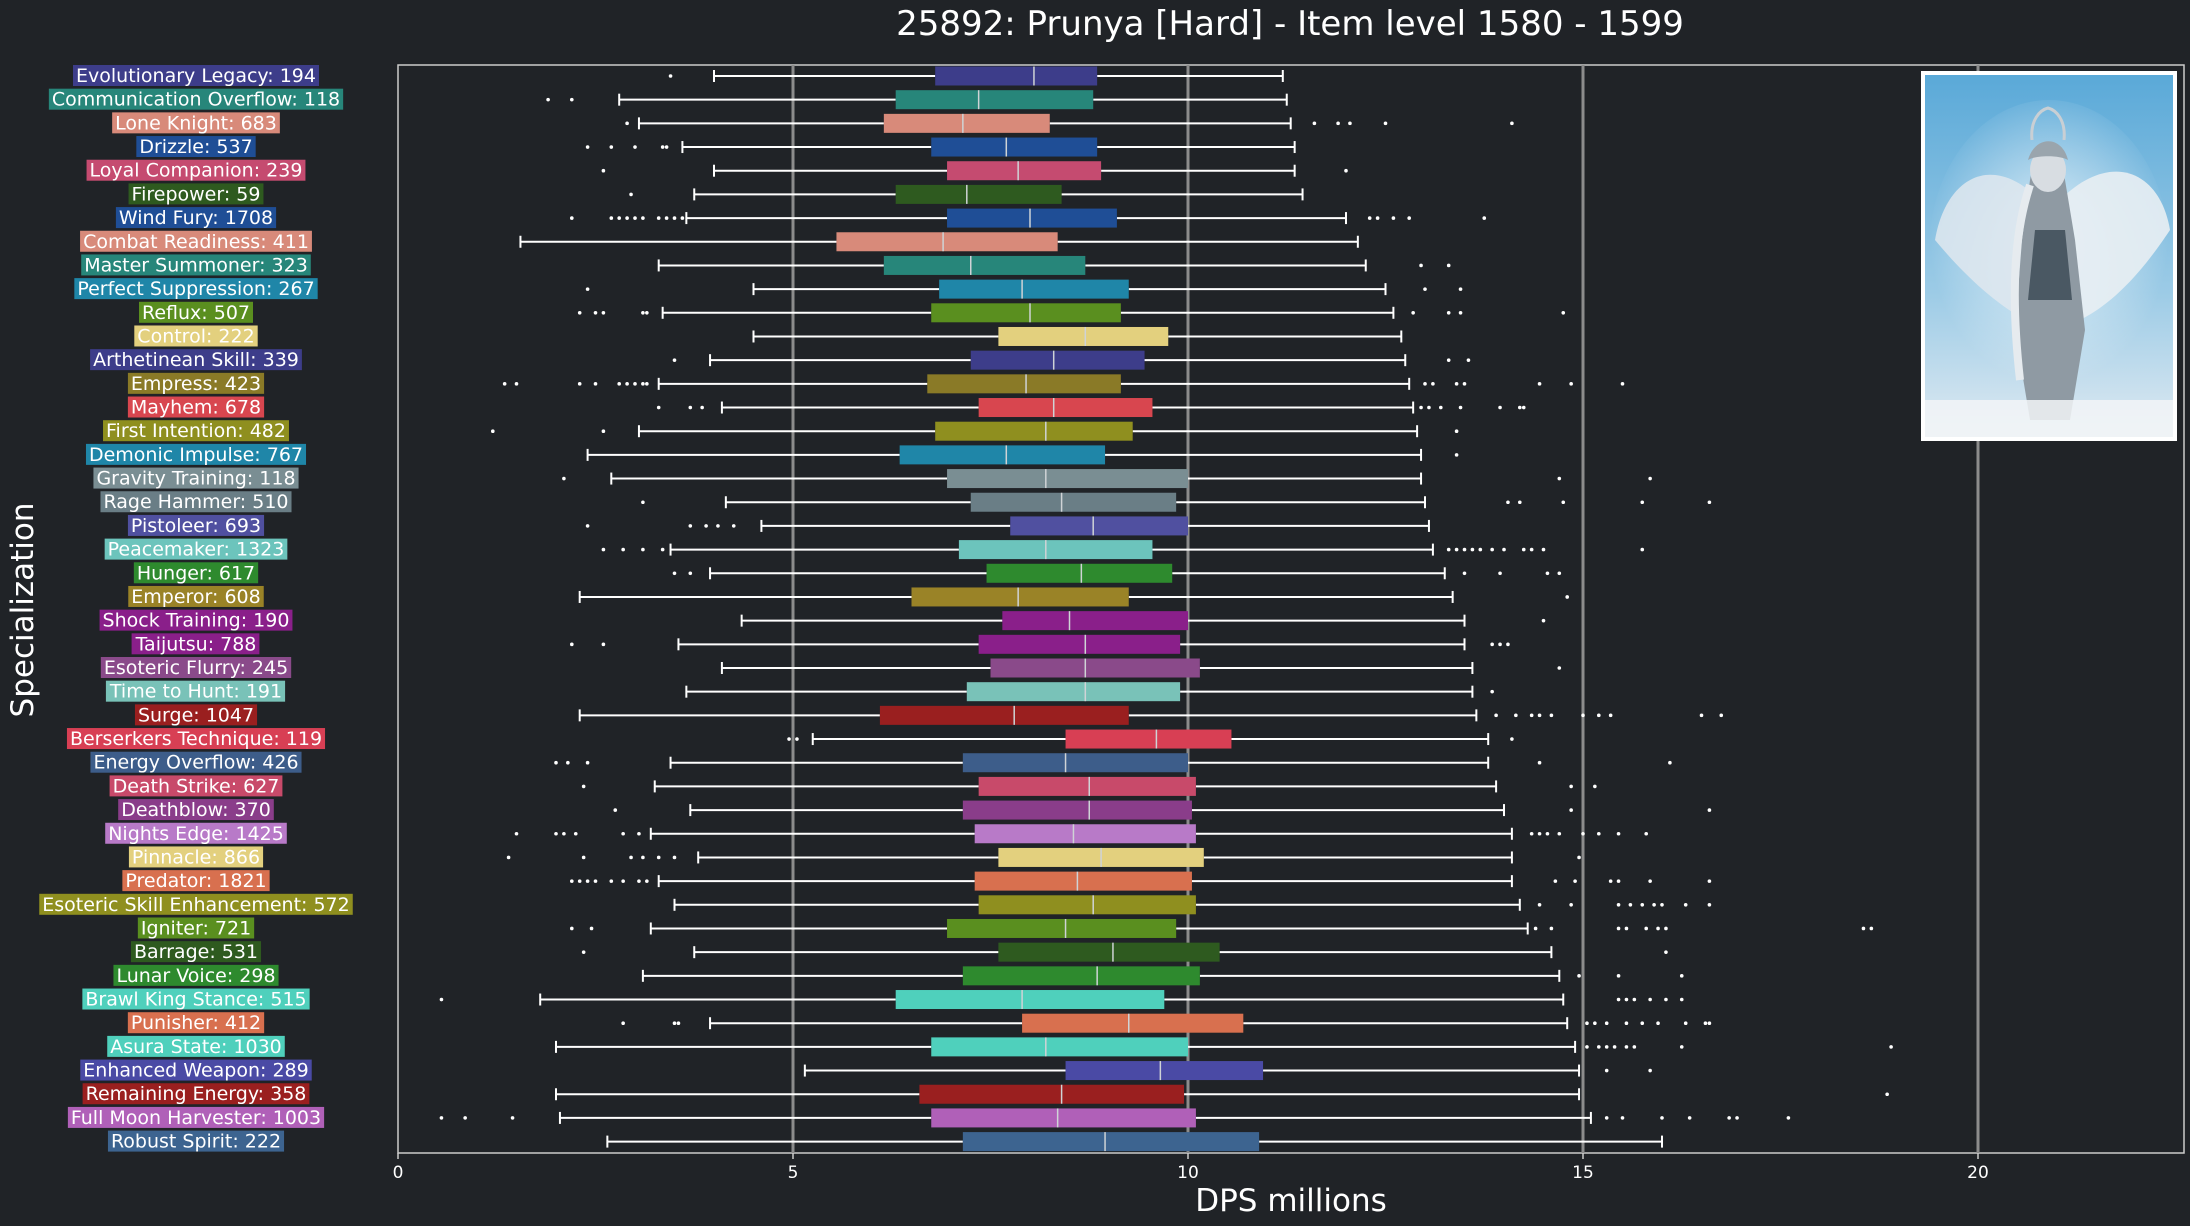  I want to click on category-label: Demonic Impulse: 767, so click(196, 454).